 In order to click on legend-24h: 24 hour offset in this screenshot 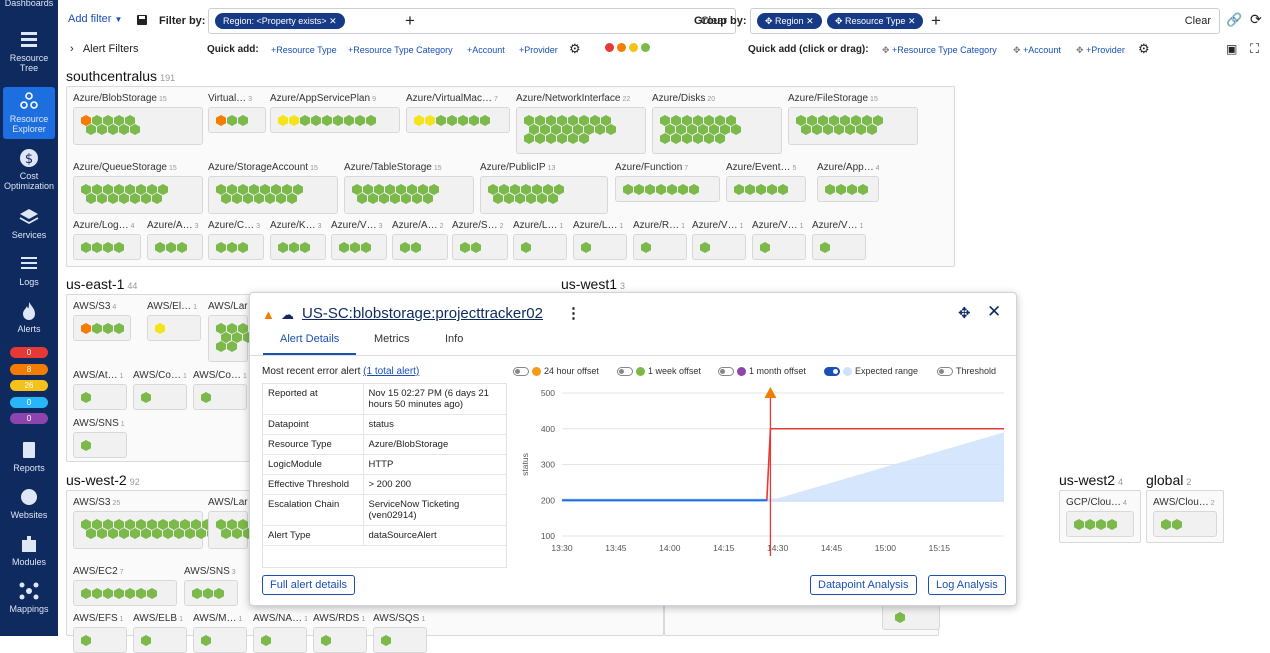, I will do `click(556, 371)`.